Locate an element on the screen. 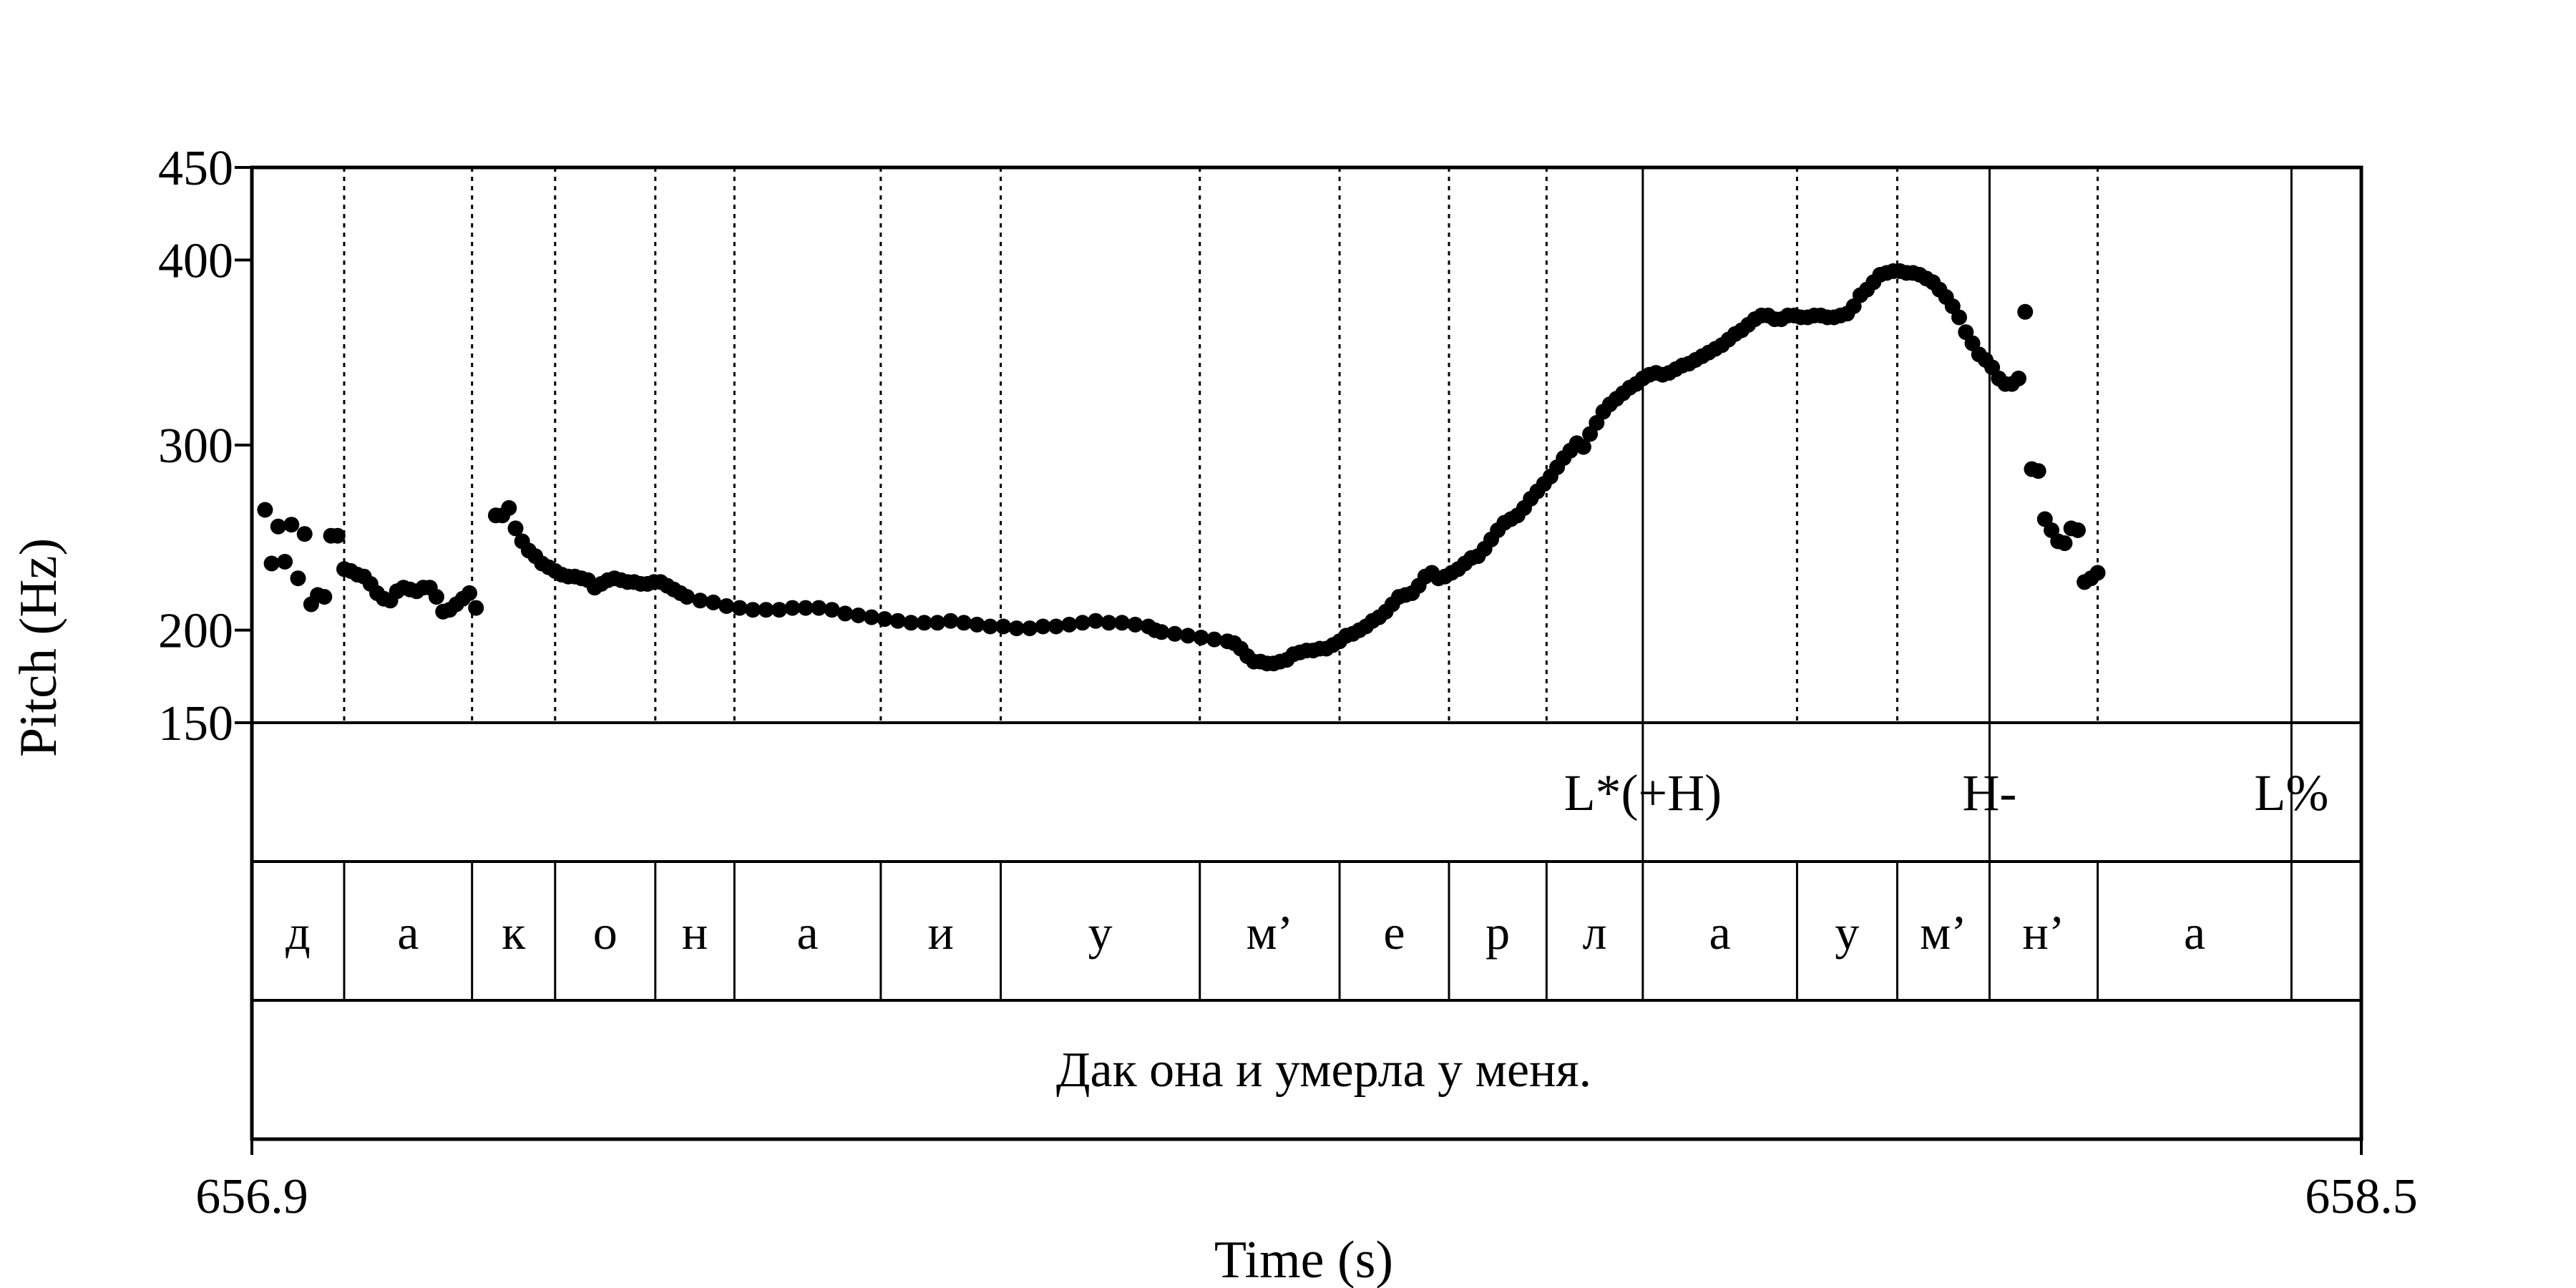 This screenshot has height=1288, width=2576. y-axis-title: Pitch (Hz) is located at coordinates (38, 647).